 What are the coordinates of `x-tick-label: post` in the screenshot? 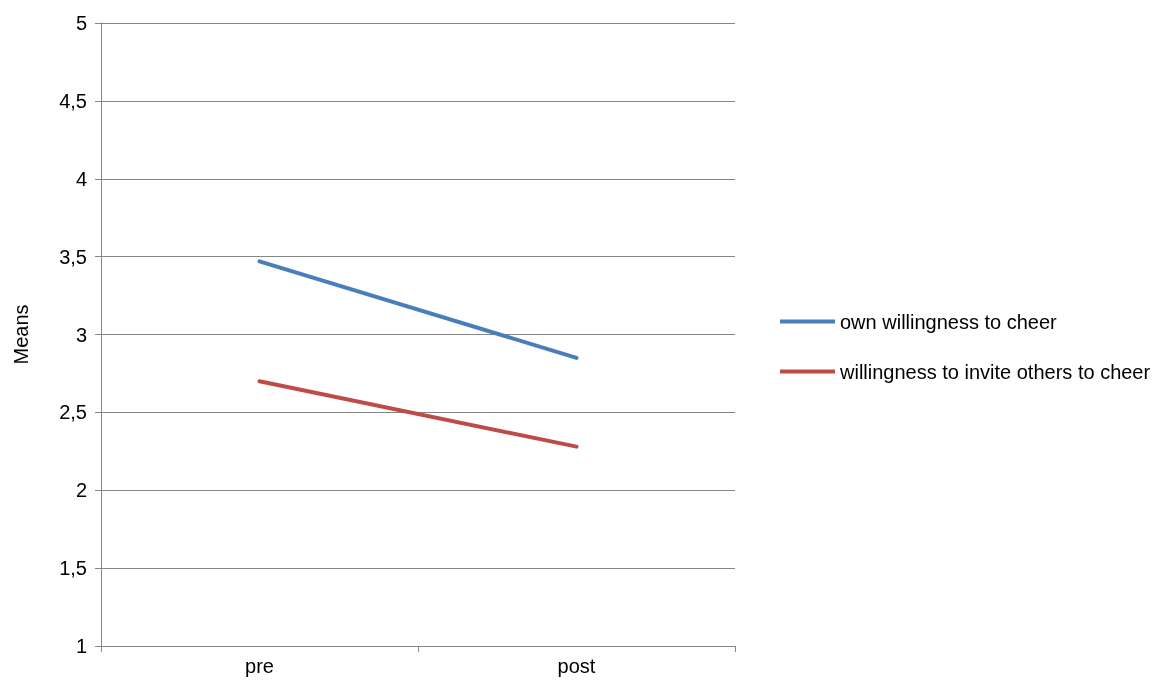 It's located at (576, 666).